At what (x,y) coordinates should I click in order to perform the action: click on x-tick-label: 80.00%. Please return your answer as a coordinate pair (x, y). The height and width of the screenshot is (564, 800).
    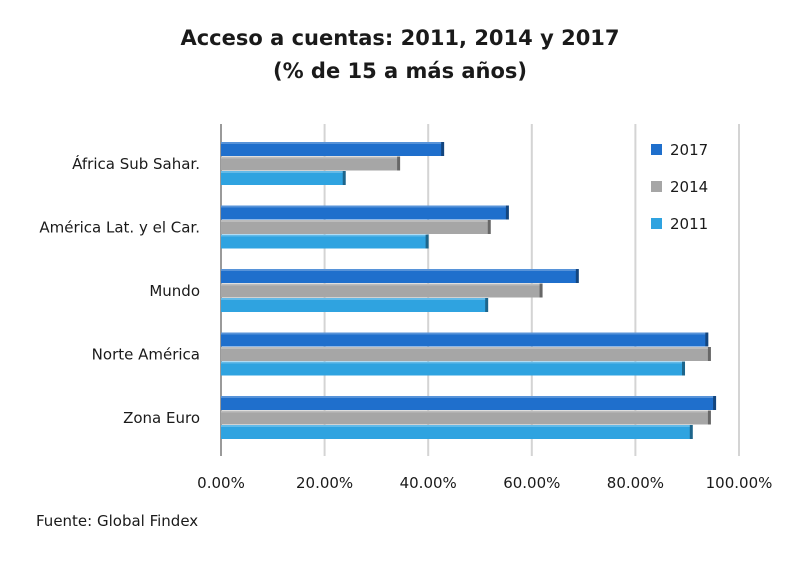
    Looking at the image, I should click on (635, 483).